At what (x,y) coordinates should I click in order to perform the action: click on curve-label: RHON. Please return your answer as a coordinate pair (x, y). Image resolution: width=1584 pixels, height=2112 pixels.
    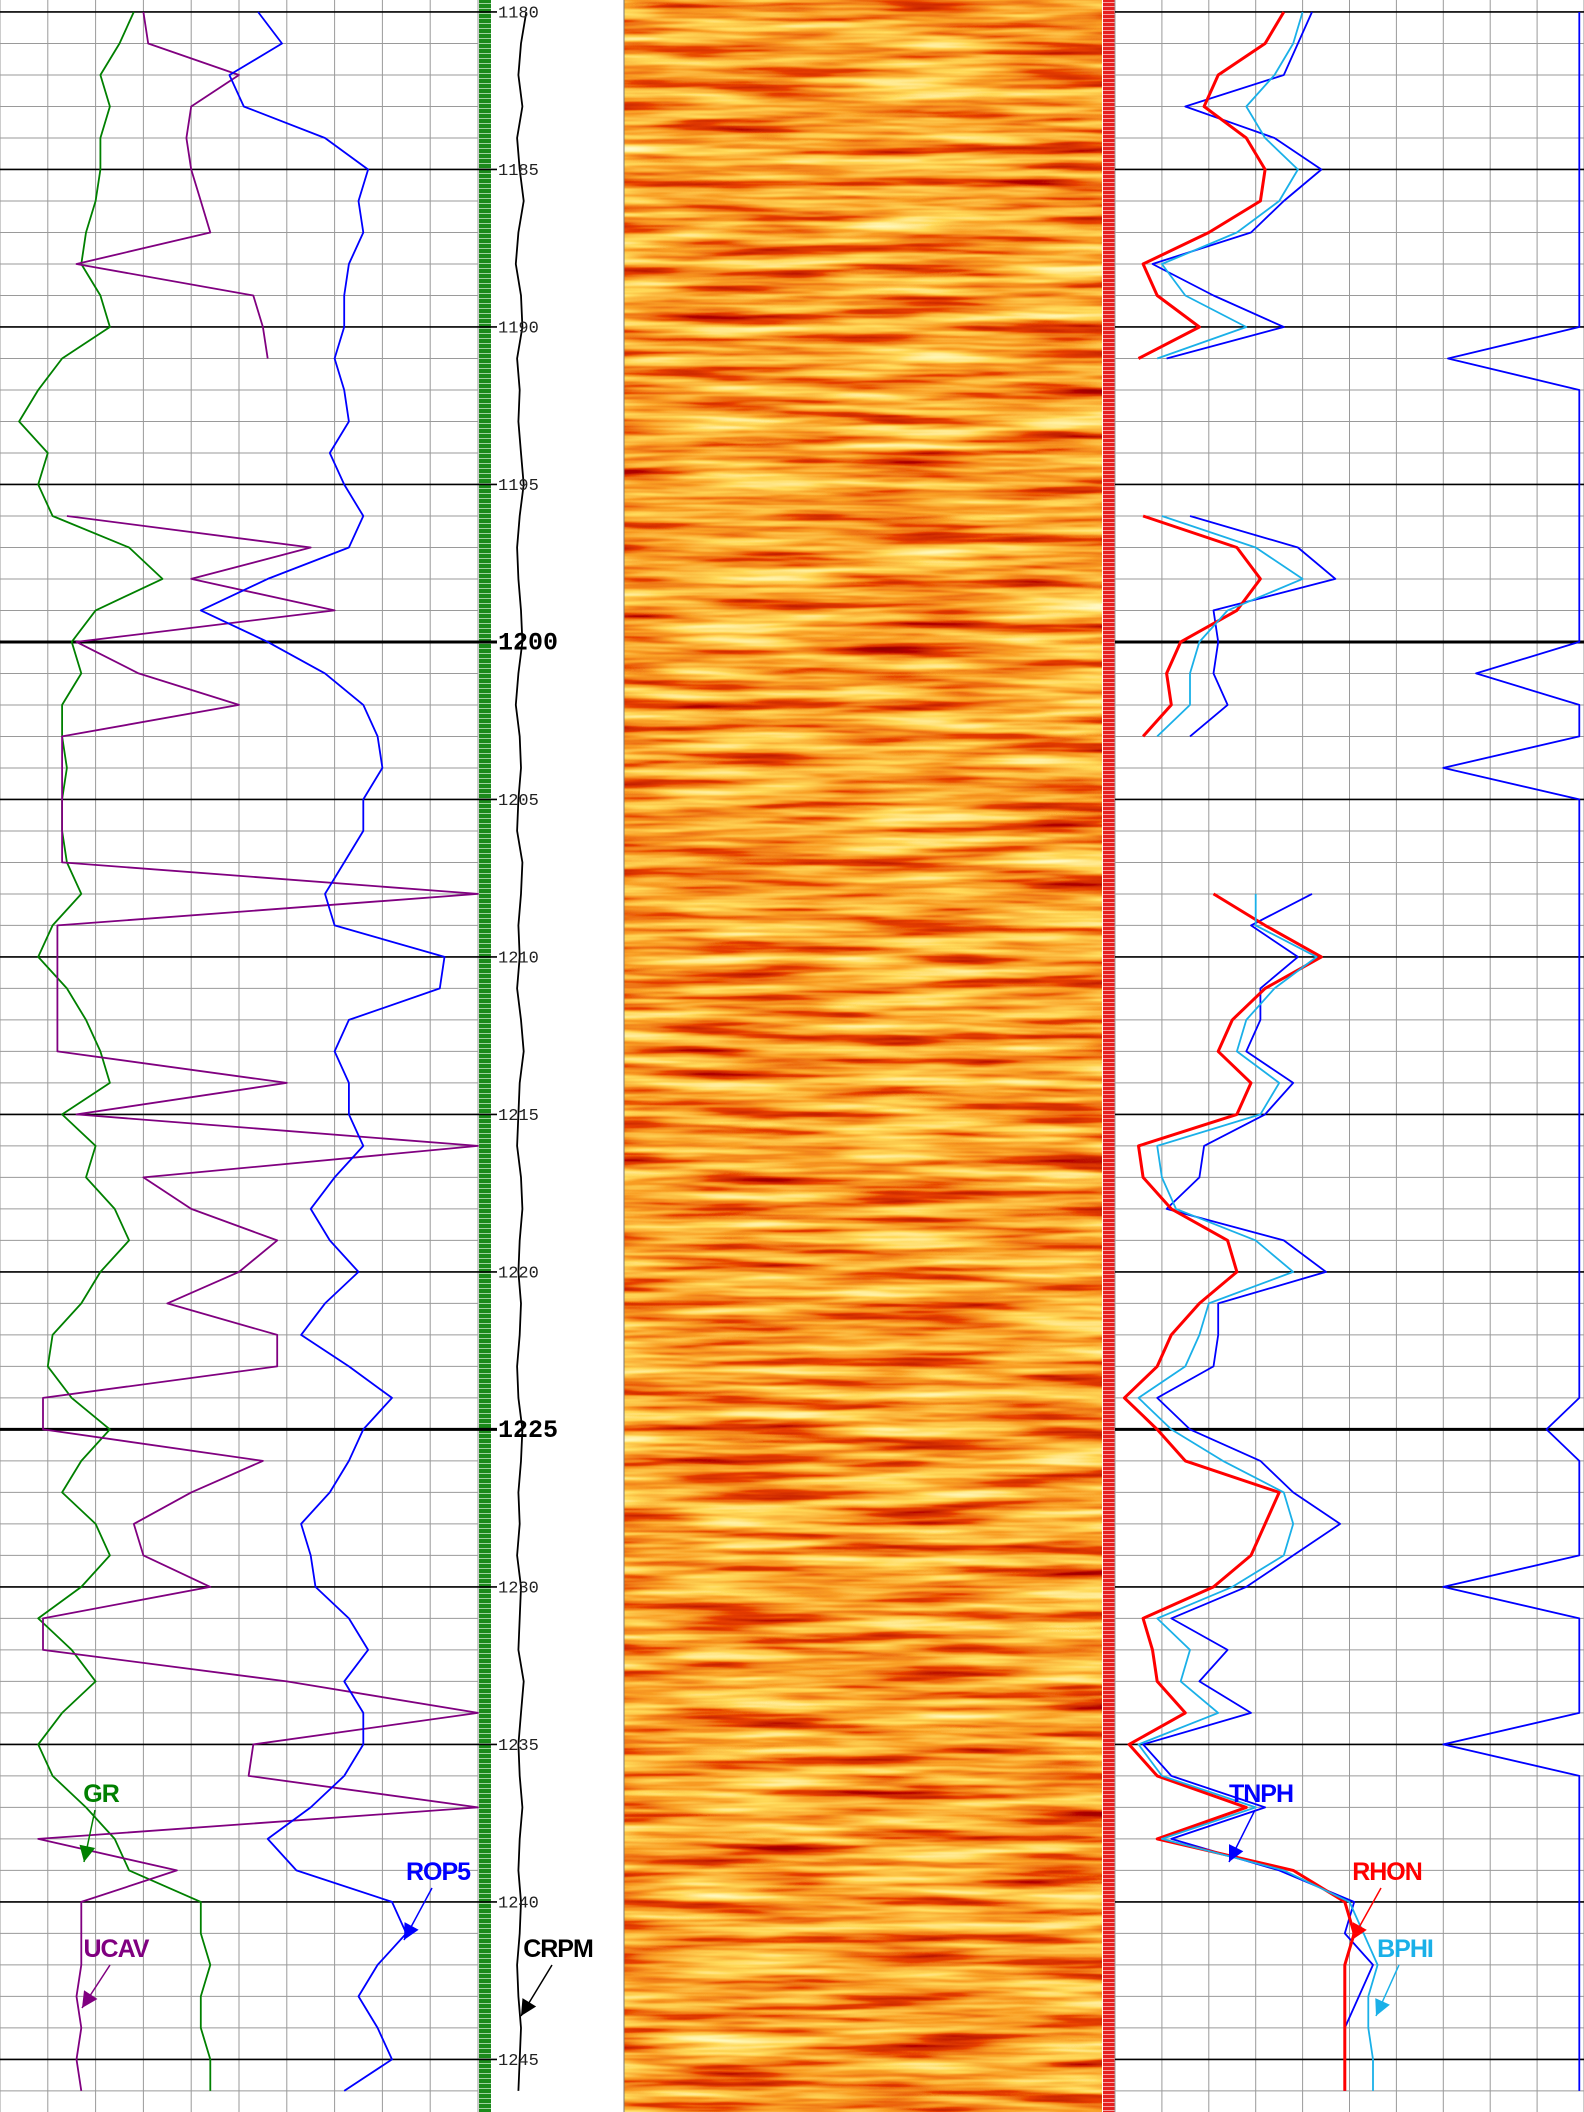
    Looking at the image, I should click on (1387, 1872).